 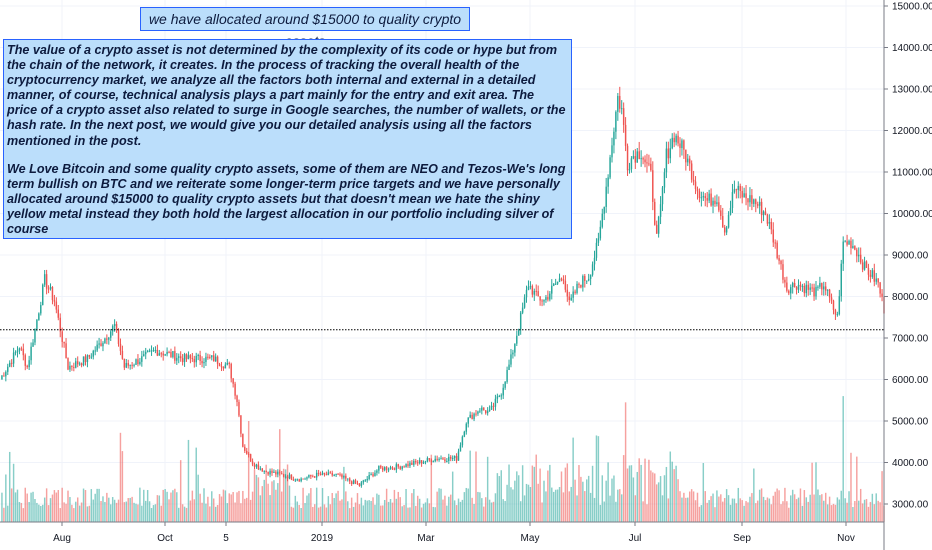 I want to click on x-tick-label: Sep, so click(x=742, y=538).